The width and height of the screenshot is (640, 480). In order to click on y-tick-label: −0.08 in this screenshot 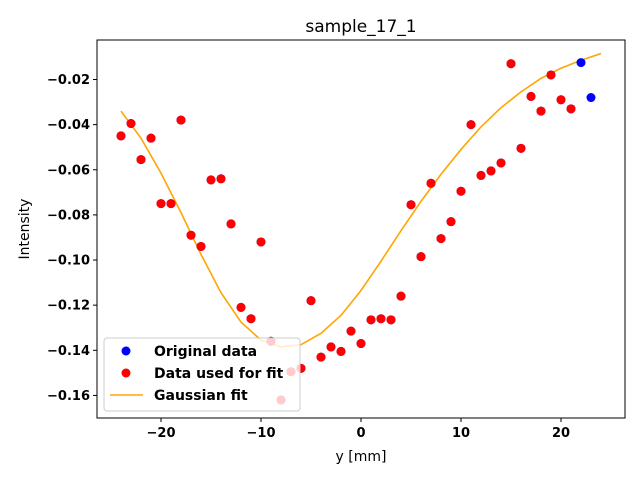, I will do `click(68, 215)`.